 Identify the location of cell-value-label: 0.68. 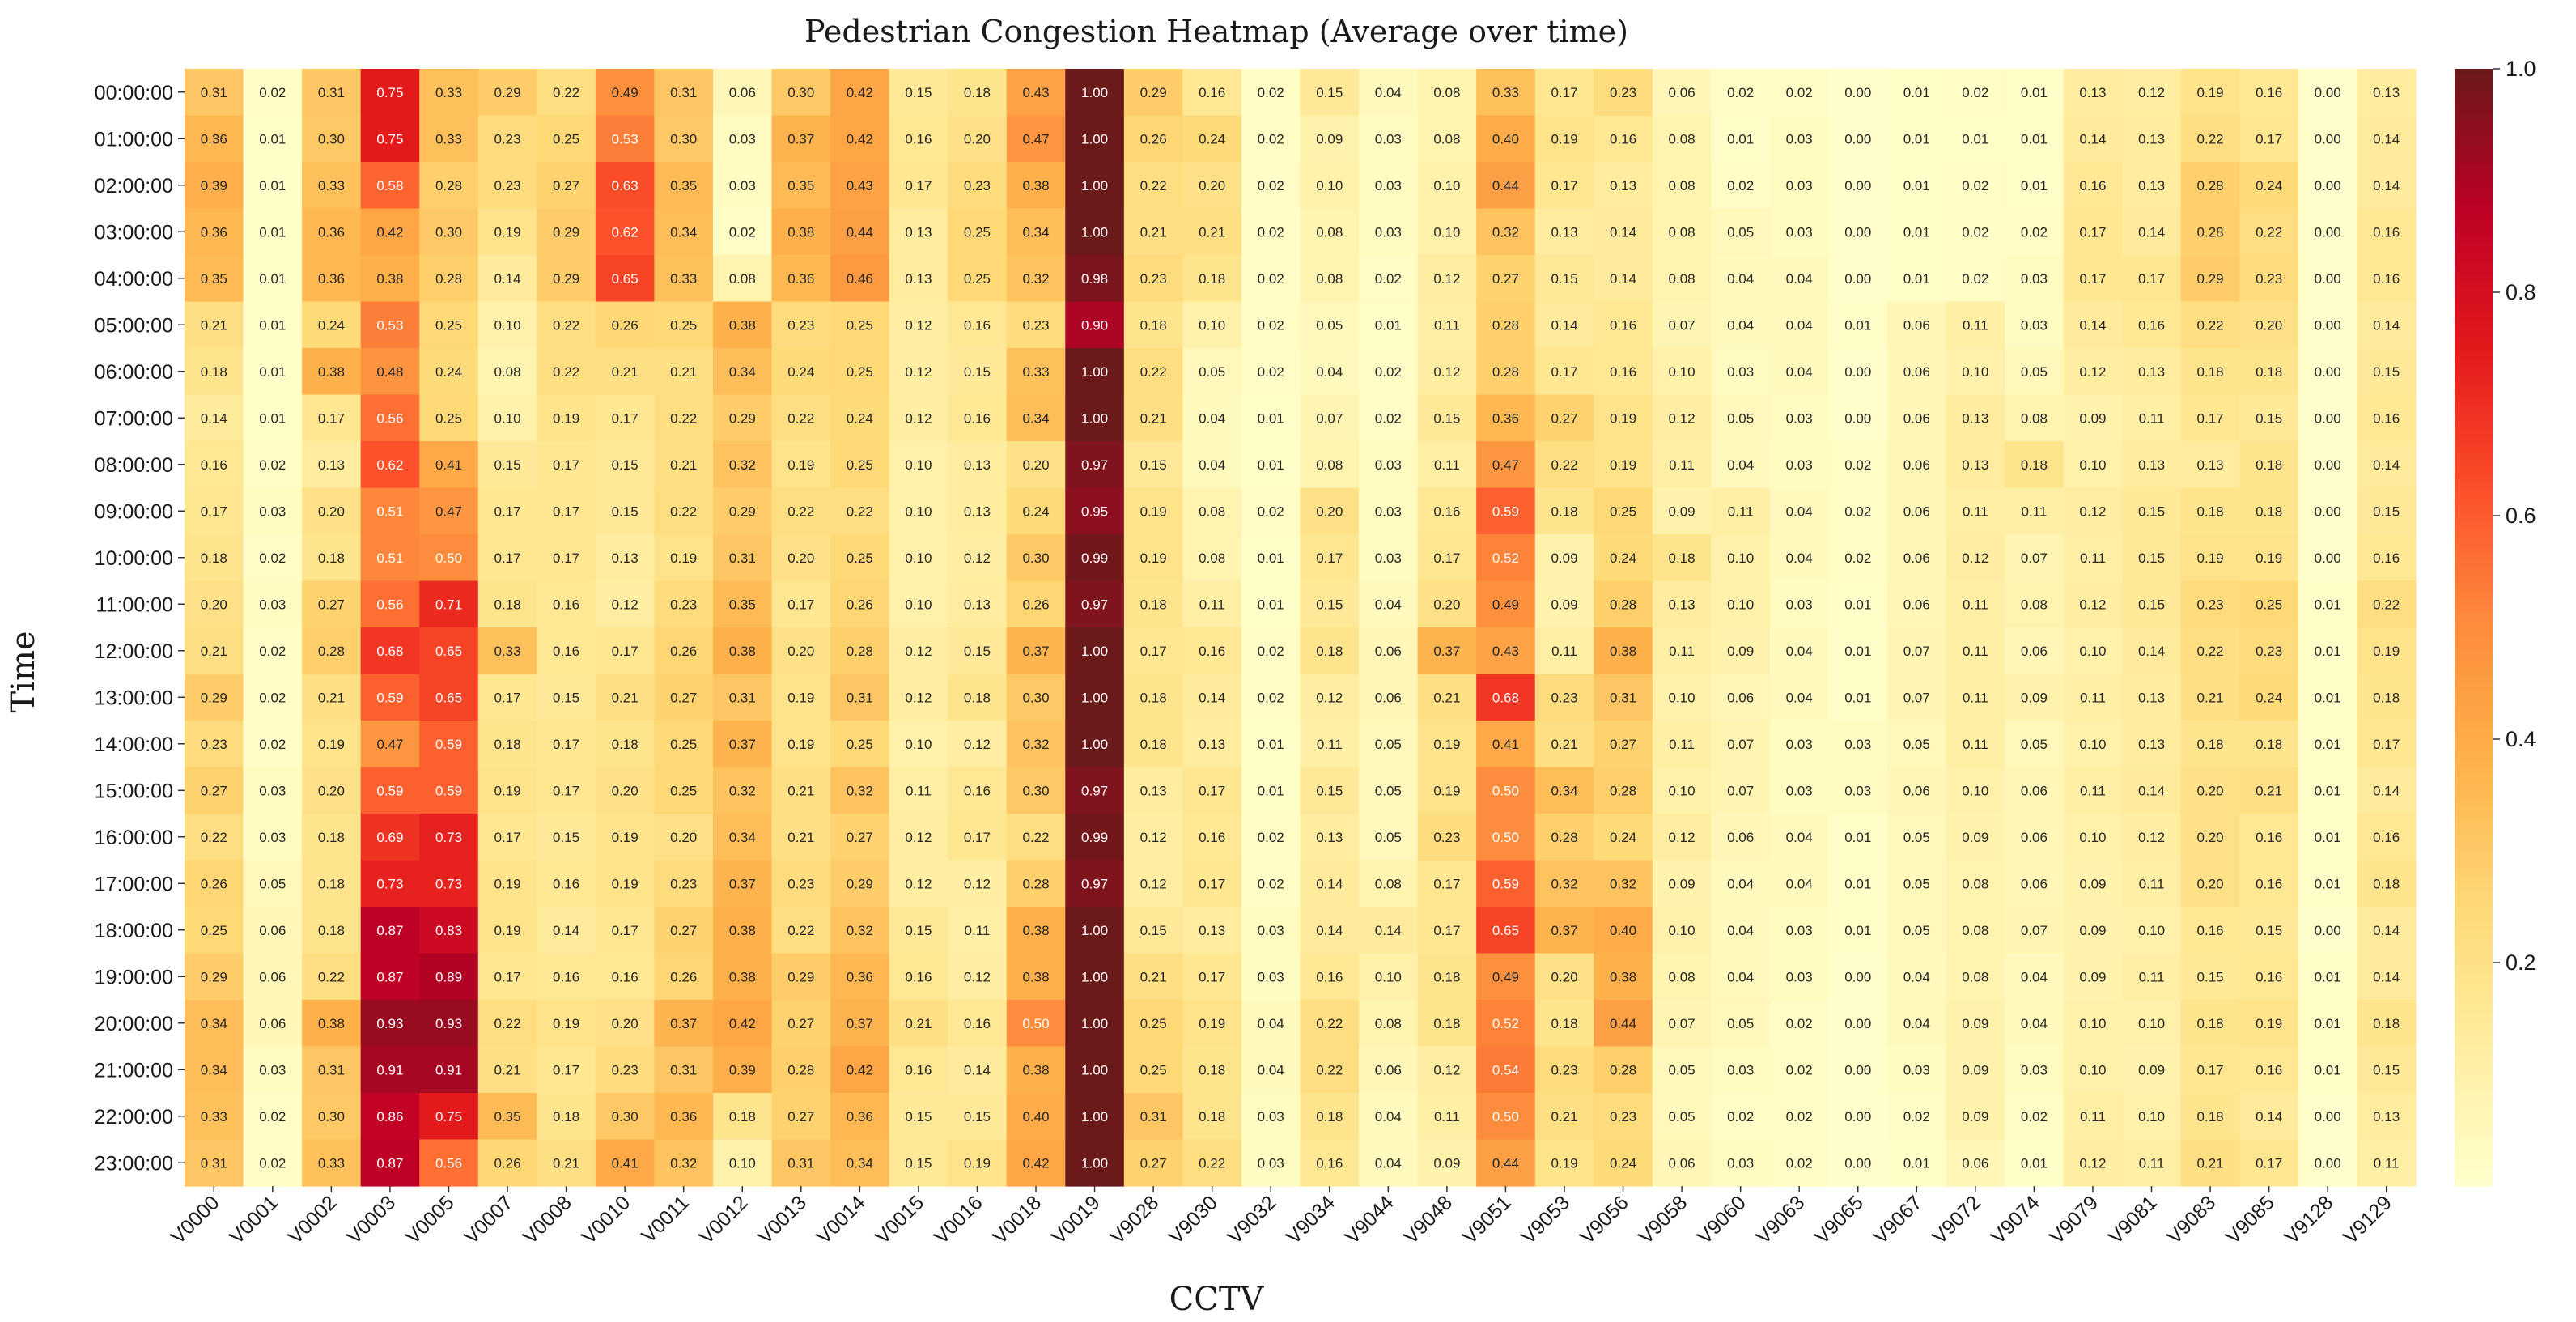
(1505, 697).